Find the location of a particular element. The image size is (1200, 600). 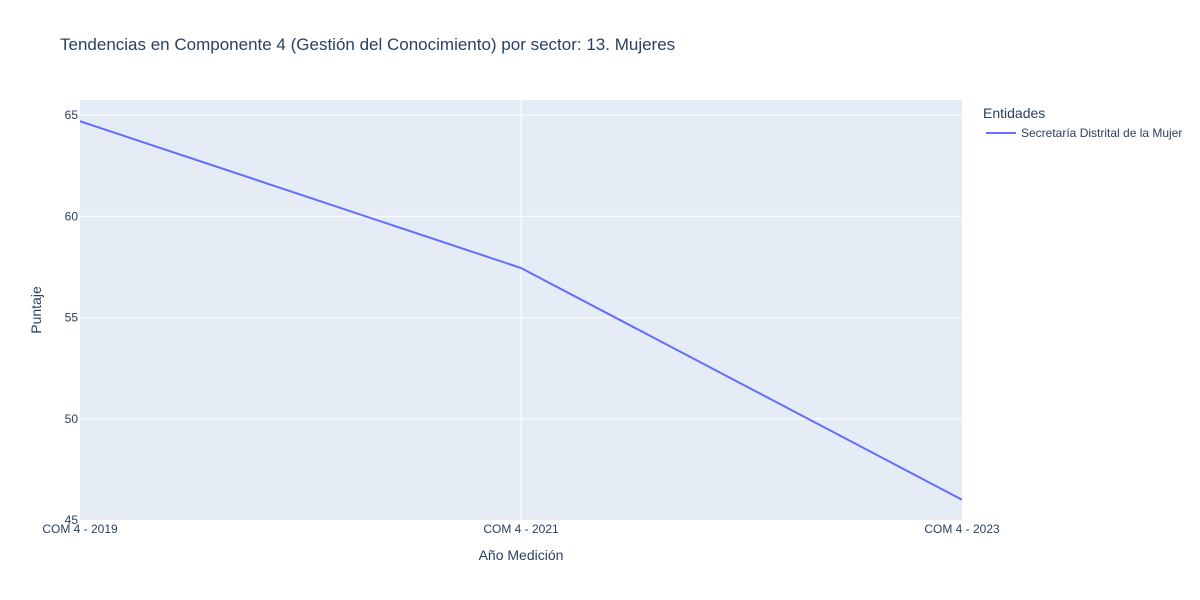

x-tick-labels: COM 4 - 2019 COM 4 - 2021 COM 4 - 2023 is located at coordinates (521, 529).